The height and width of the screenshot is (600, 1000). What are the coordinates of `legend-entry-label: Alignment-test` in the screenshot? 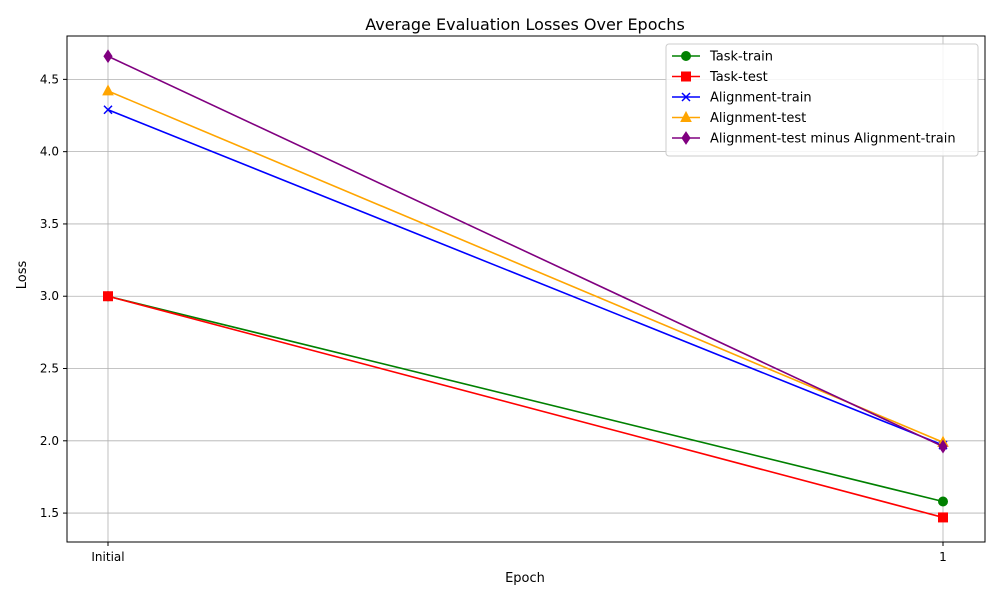 It's located at (758, 118).